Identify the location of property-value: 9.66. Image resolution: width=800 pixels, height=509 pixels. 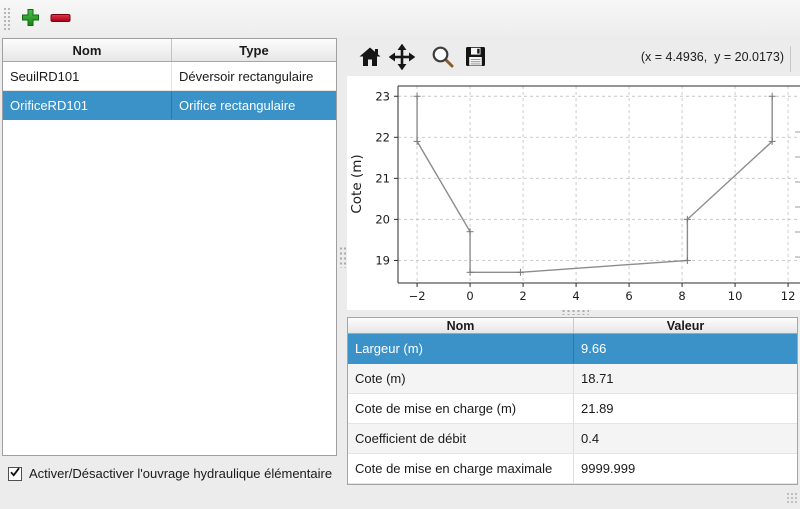
(594, 348).